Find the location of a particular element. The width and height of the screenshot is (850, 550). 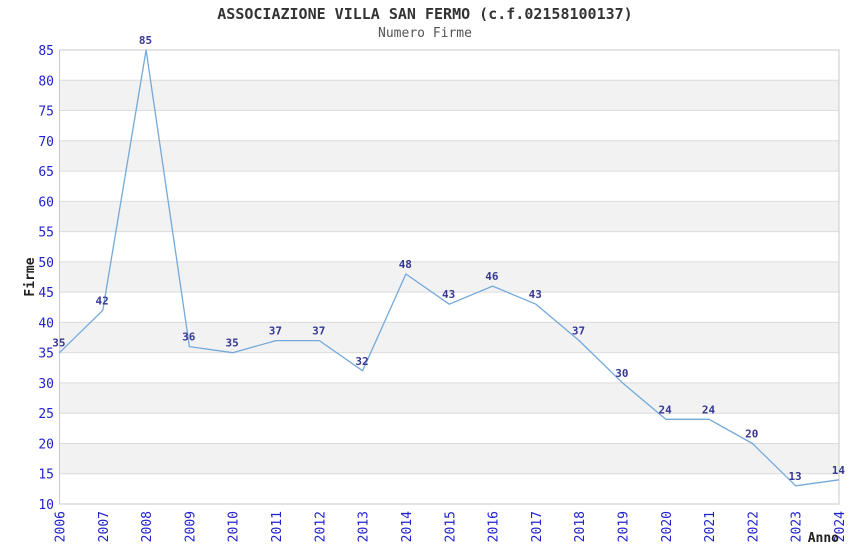

x-tick-label: 2007 is located at coordinates (104, 526).